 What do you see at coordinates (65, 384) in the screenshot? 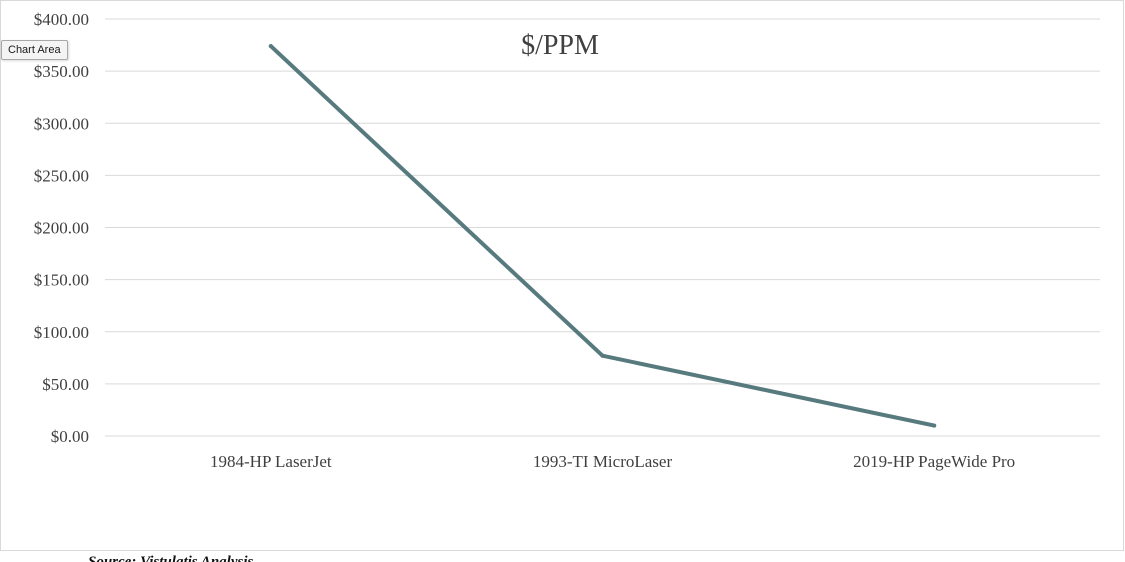
I see `y-tick-label: $50.00` at bounding box center [65, 384].